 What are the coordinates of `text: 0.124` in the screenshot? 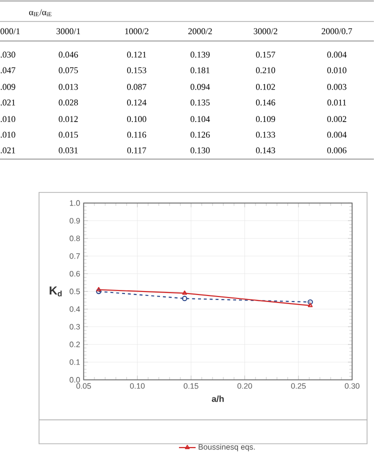 It's located at (136, 103).